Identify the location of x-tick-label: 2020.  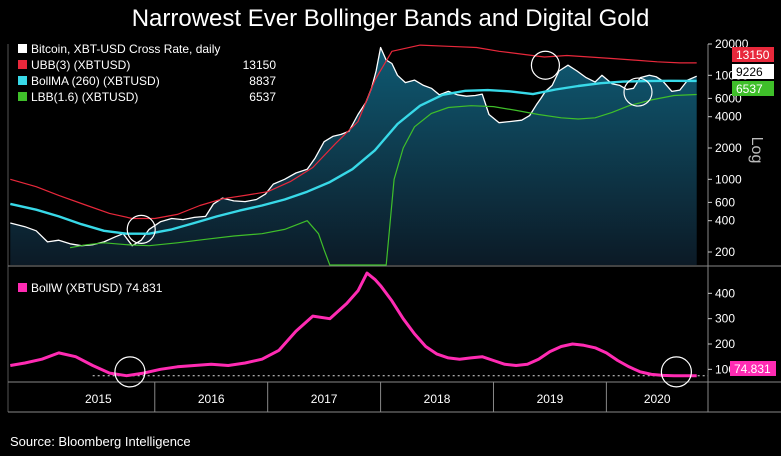
(657, 399).